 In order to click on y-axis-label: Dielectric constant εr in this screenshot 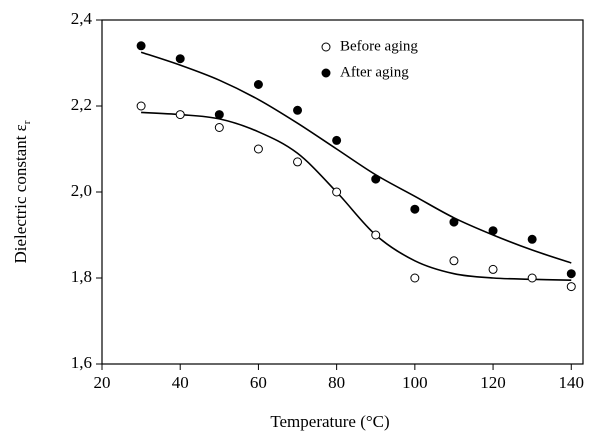, I will do `click(22, 191)`.